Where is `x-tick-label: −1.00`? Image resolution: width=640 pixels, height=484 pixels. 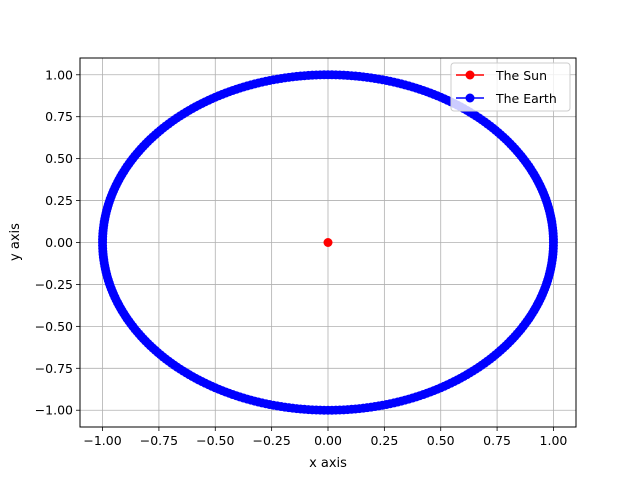 x-tick-label: −1.00 is located at coordinates (102, 440).